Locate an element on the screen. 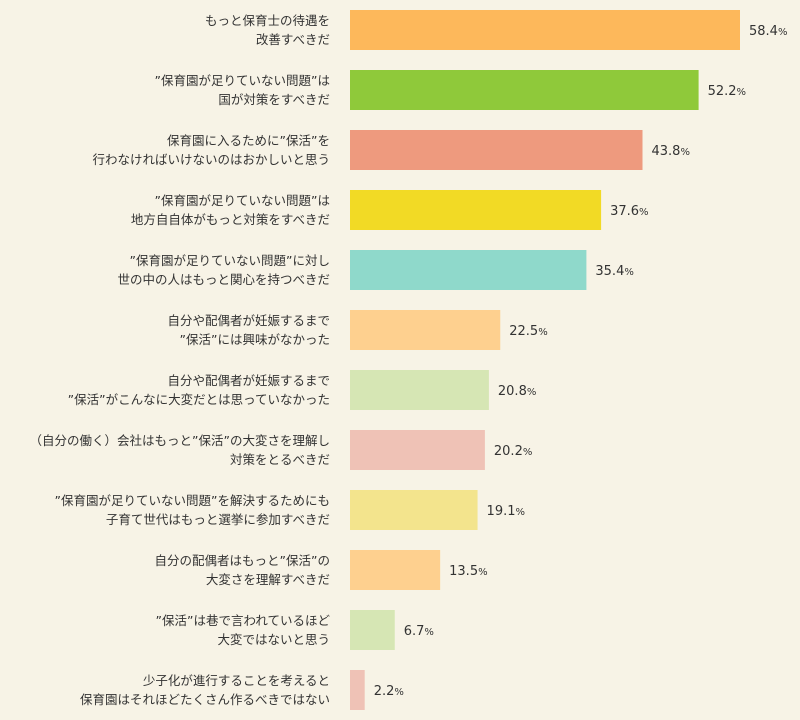 The width and height of the screenshot is (800, 720). value-number: 35.4 is located at coordinates (609, 271).